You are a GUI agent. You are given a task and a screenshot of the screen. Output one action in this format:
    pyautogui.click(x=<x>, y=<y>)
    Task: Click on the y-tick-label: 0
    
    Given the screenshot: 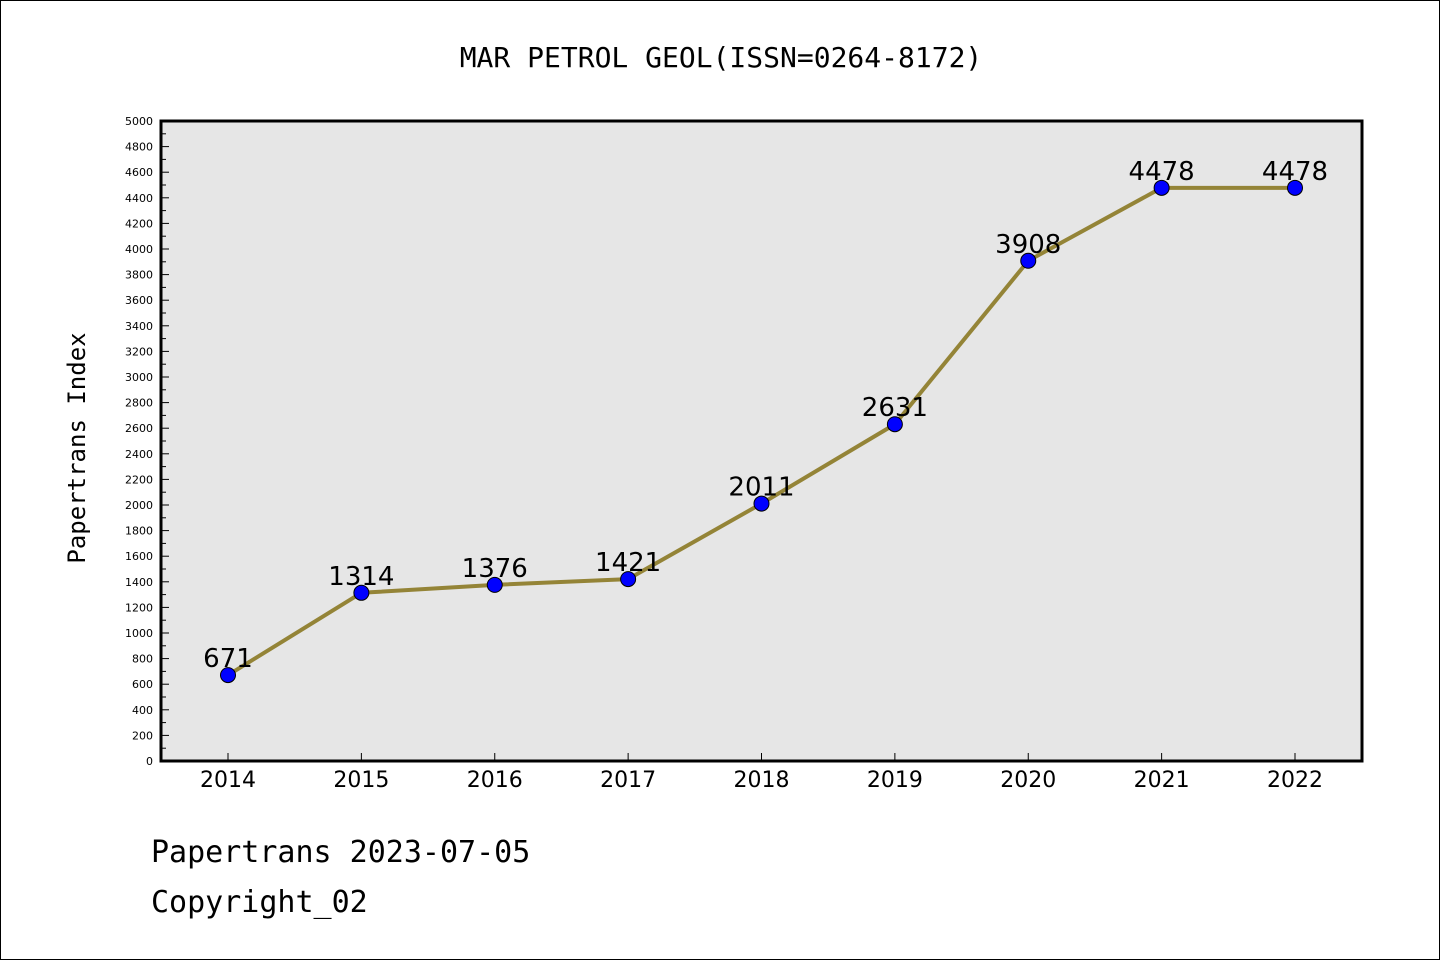 What is the action you would take?
    pyautogui.click(x=149, y=761)
    